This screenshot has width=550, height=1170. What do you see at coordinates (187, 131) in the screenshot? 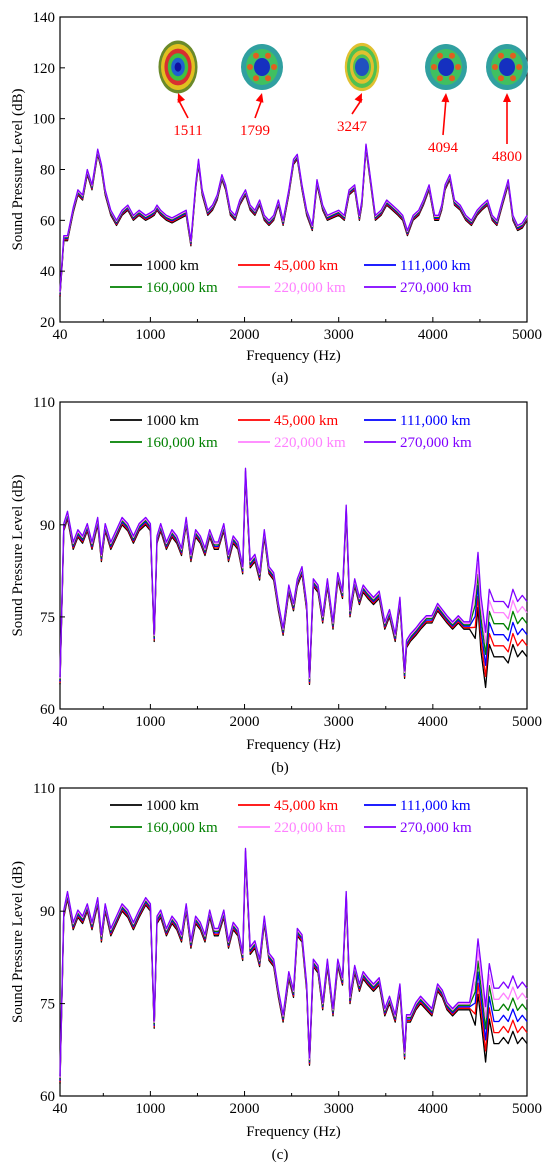
I see `annotation-label: 1511` at bounding box center [187, 131].